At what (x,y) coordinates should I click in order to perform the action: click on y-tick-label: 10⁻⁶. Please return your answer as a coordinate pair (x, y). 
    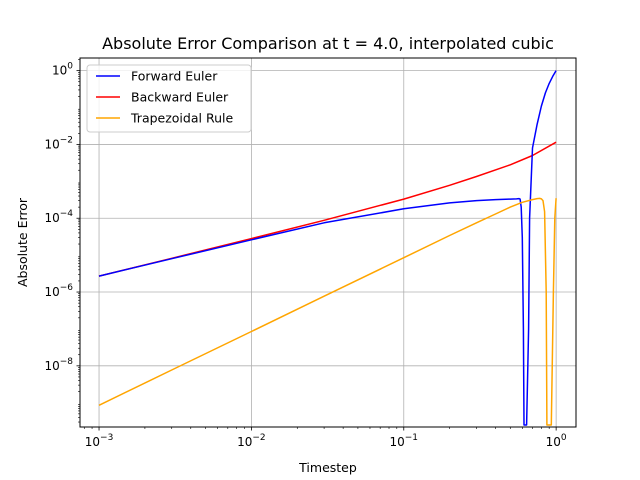
    Looking at the image, I should click on (58, 291).